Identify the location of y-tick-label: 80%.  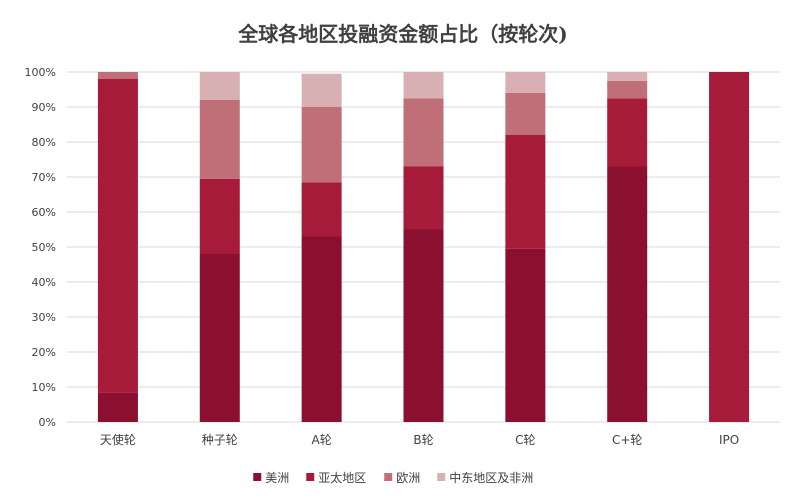
(44, 142).